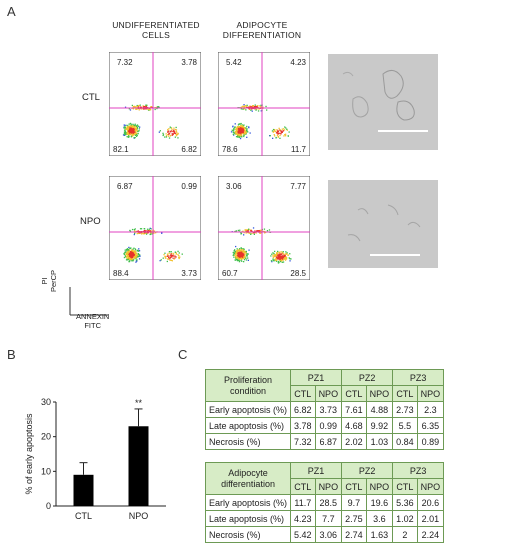 This screenshot has width=507, height=550. Describe the element at coordinates (264, 228) in the screenshot. I see `flow-plot-npo-adipo: 3.06 7.77 60.7 28.5` at that location.